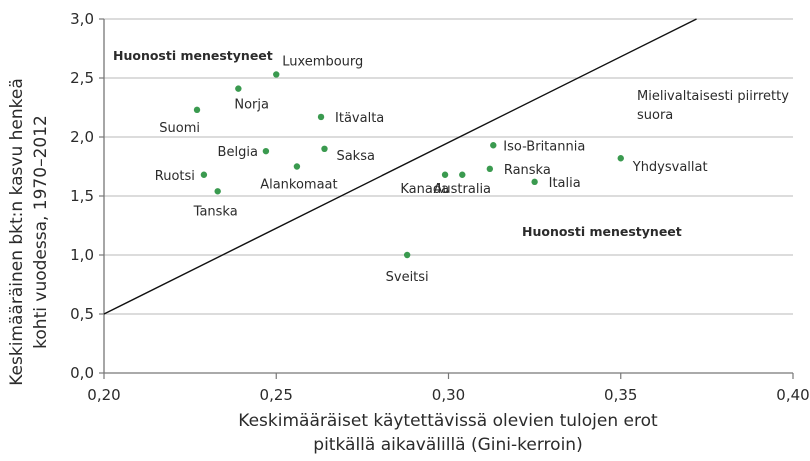 The height and width of the screenshot is (461, 810). What do you see at coordinates (17, 232) in the screenshot?
I see `y-axis-title: Keskimääräinen bkt:n kasvu henkeä` at bounding box center [17, 232].